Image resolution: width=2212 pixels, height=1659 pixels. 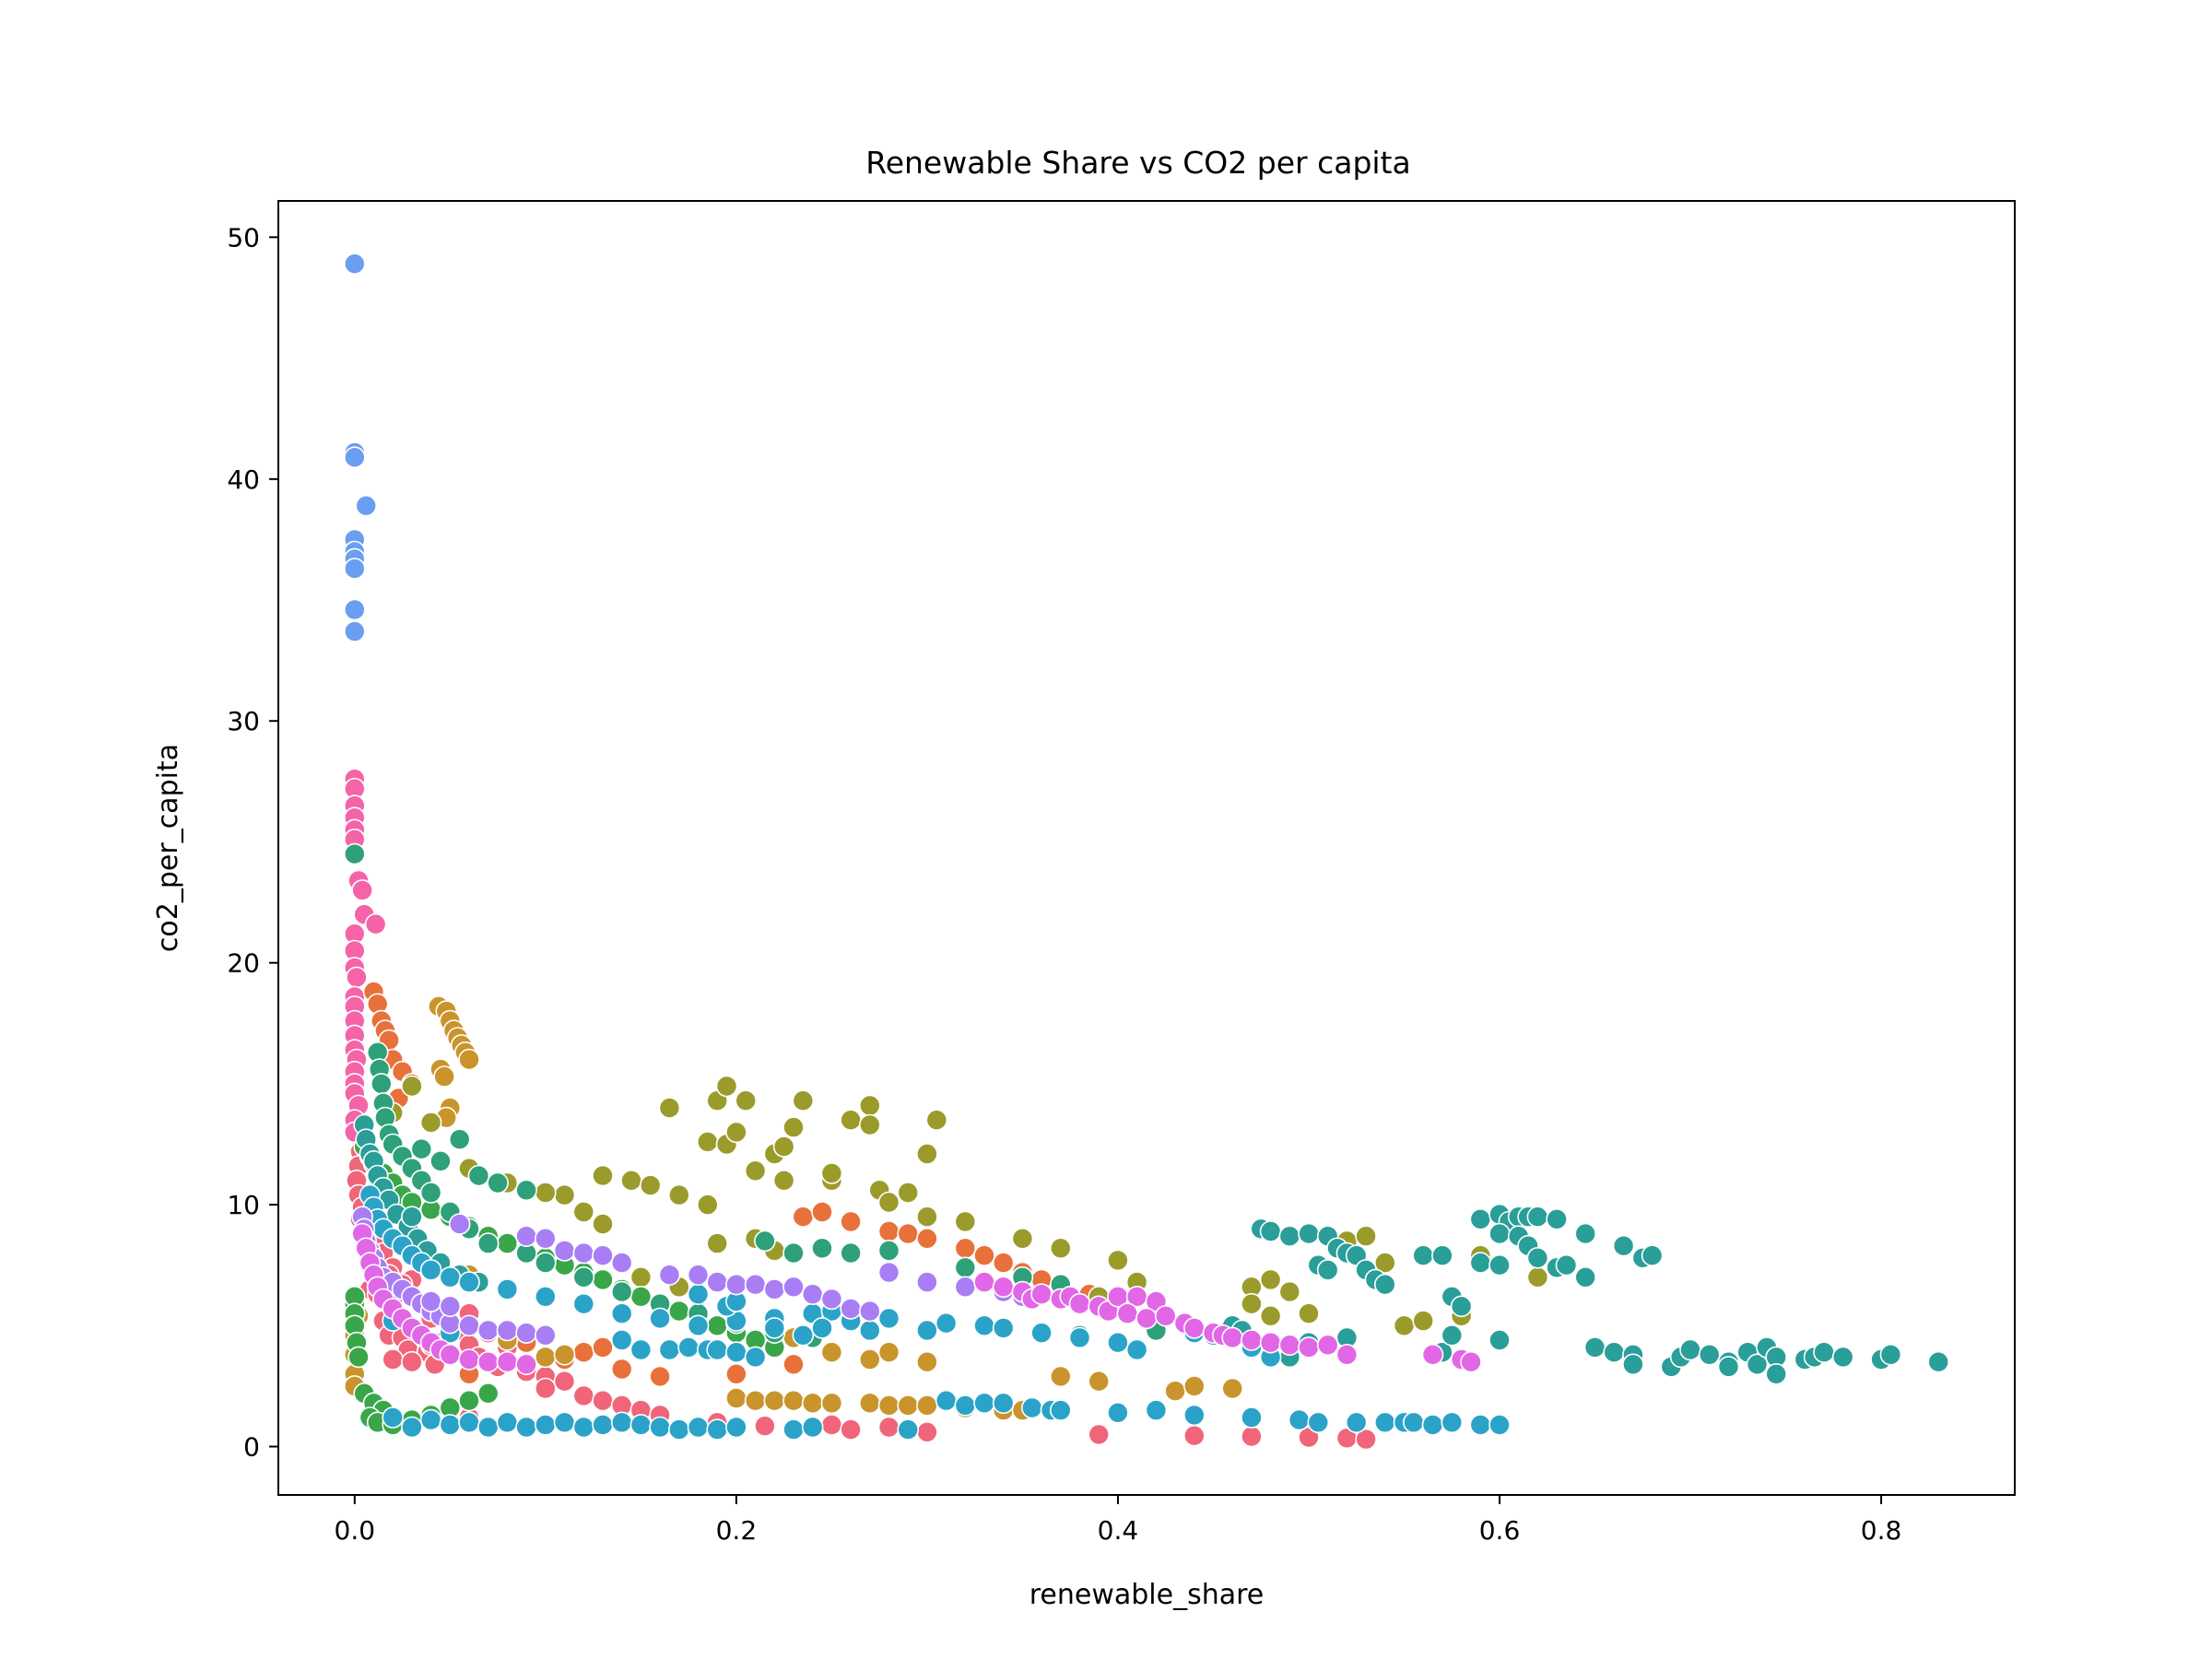 I want to click on y-tick-label: 30, so click(x=243, y=721).